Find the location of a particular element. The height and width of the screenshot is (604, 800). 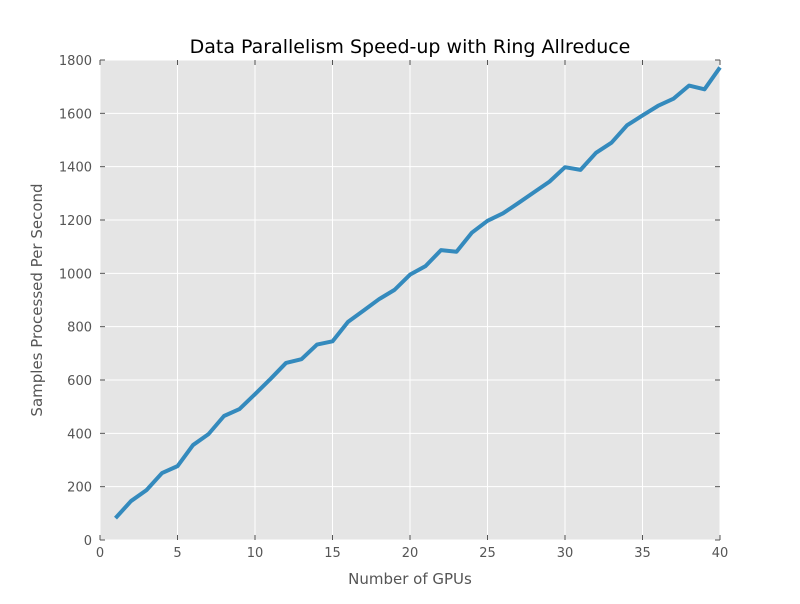

x-tick-label: 40 is located at coordinates (720, 553).